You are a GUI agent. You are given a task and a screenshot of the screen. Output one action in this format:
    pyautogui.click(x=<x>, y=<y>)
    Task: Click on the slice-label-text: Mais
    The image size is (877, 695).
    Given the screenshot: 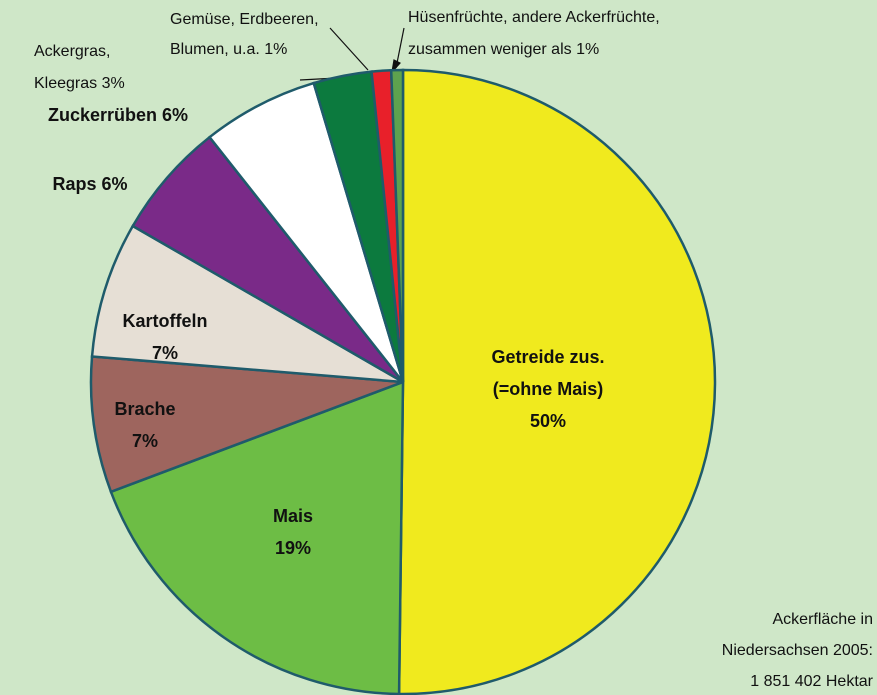 What is the action you would take?
    pyautogui.click(x=293, y=516)
    